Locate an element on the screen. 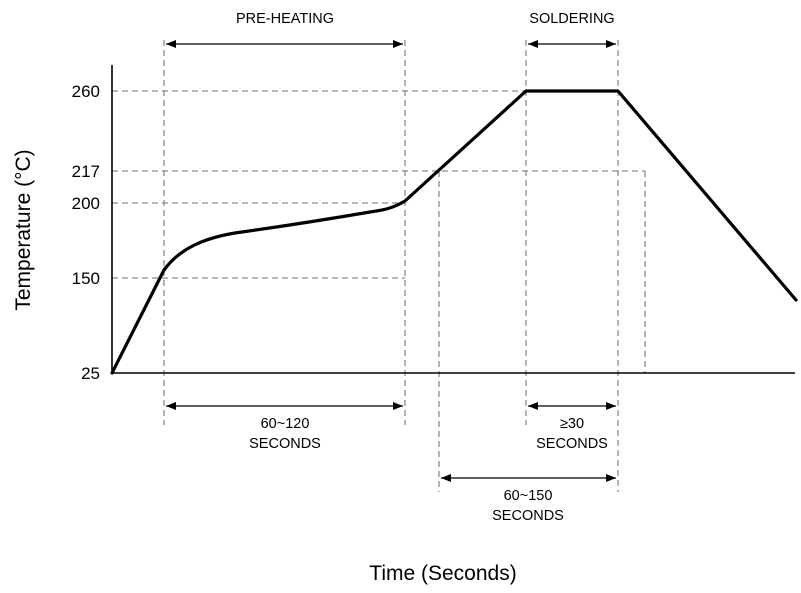  preheating-label: PRE-HEATING is located at coordinates (285, 19).